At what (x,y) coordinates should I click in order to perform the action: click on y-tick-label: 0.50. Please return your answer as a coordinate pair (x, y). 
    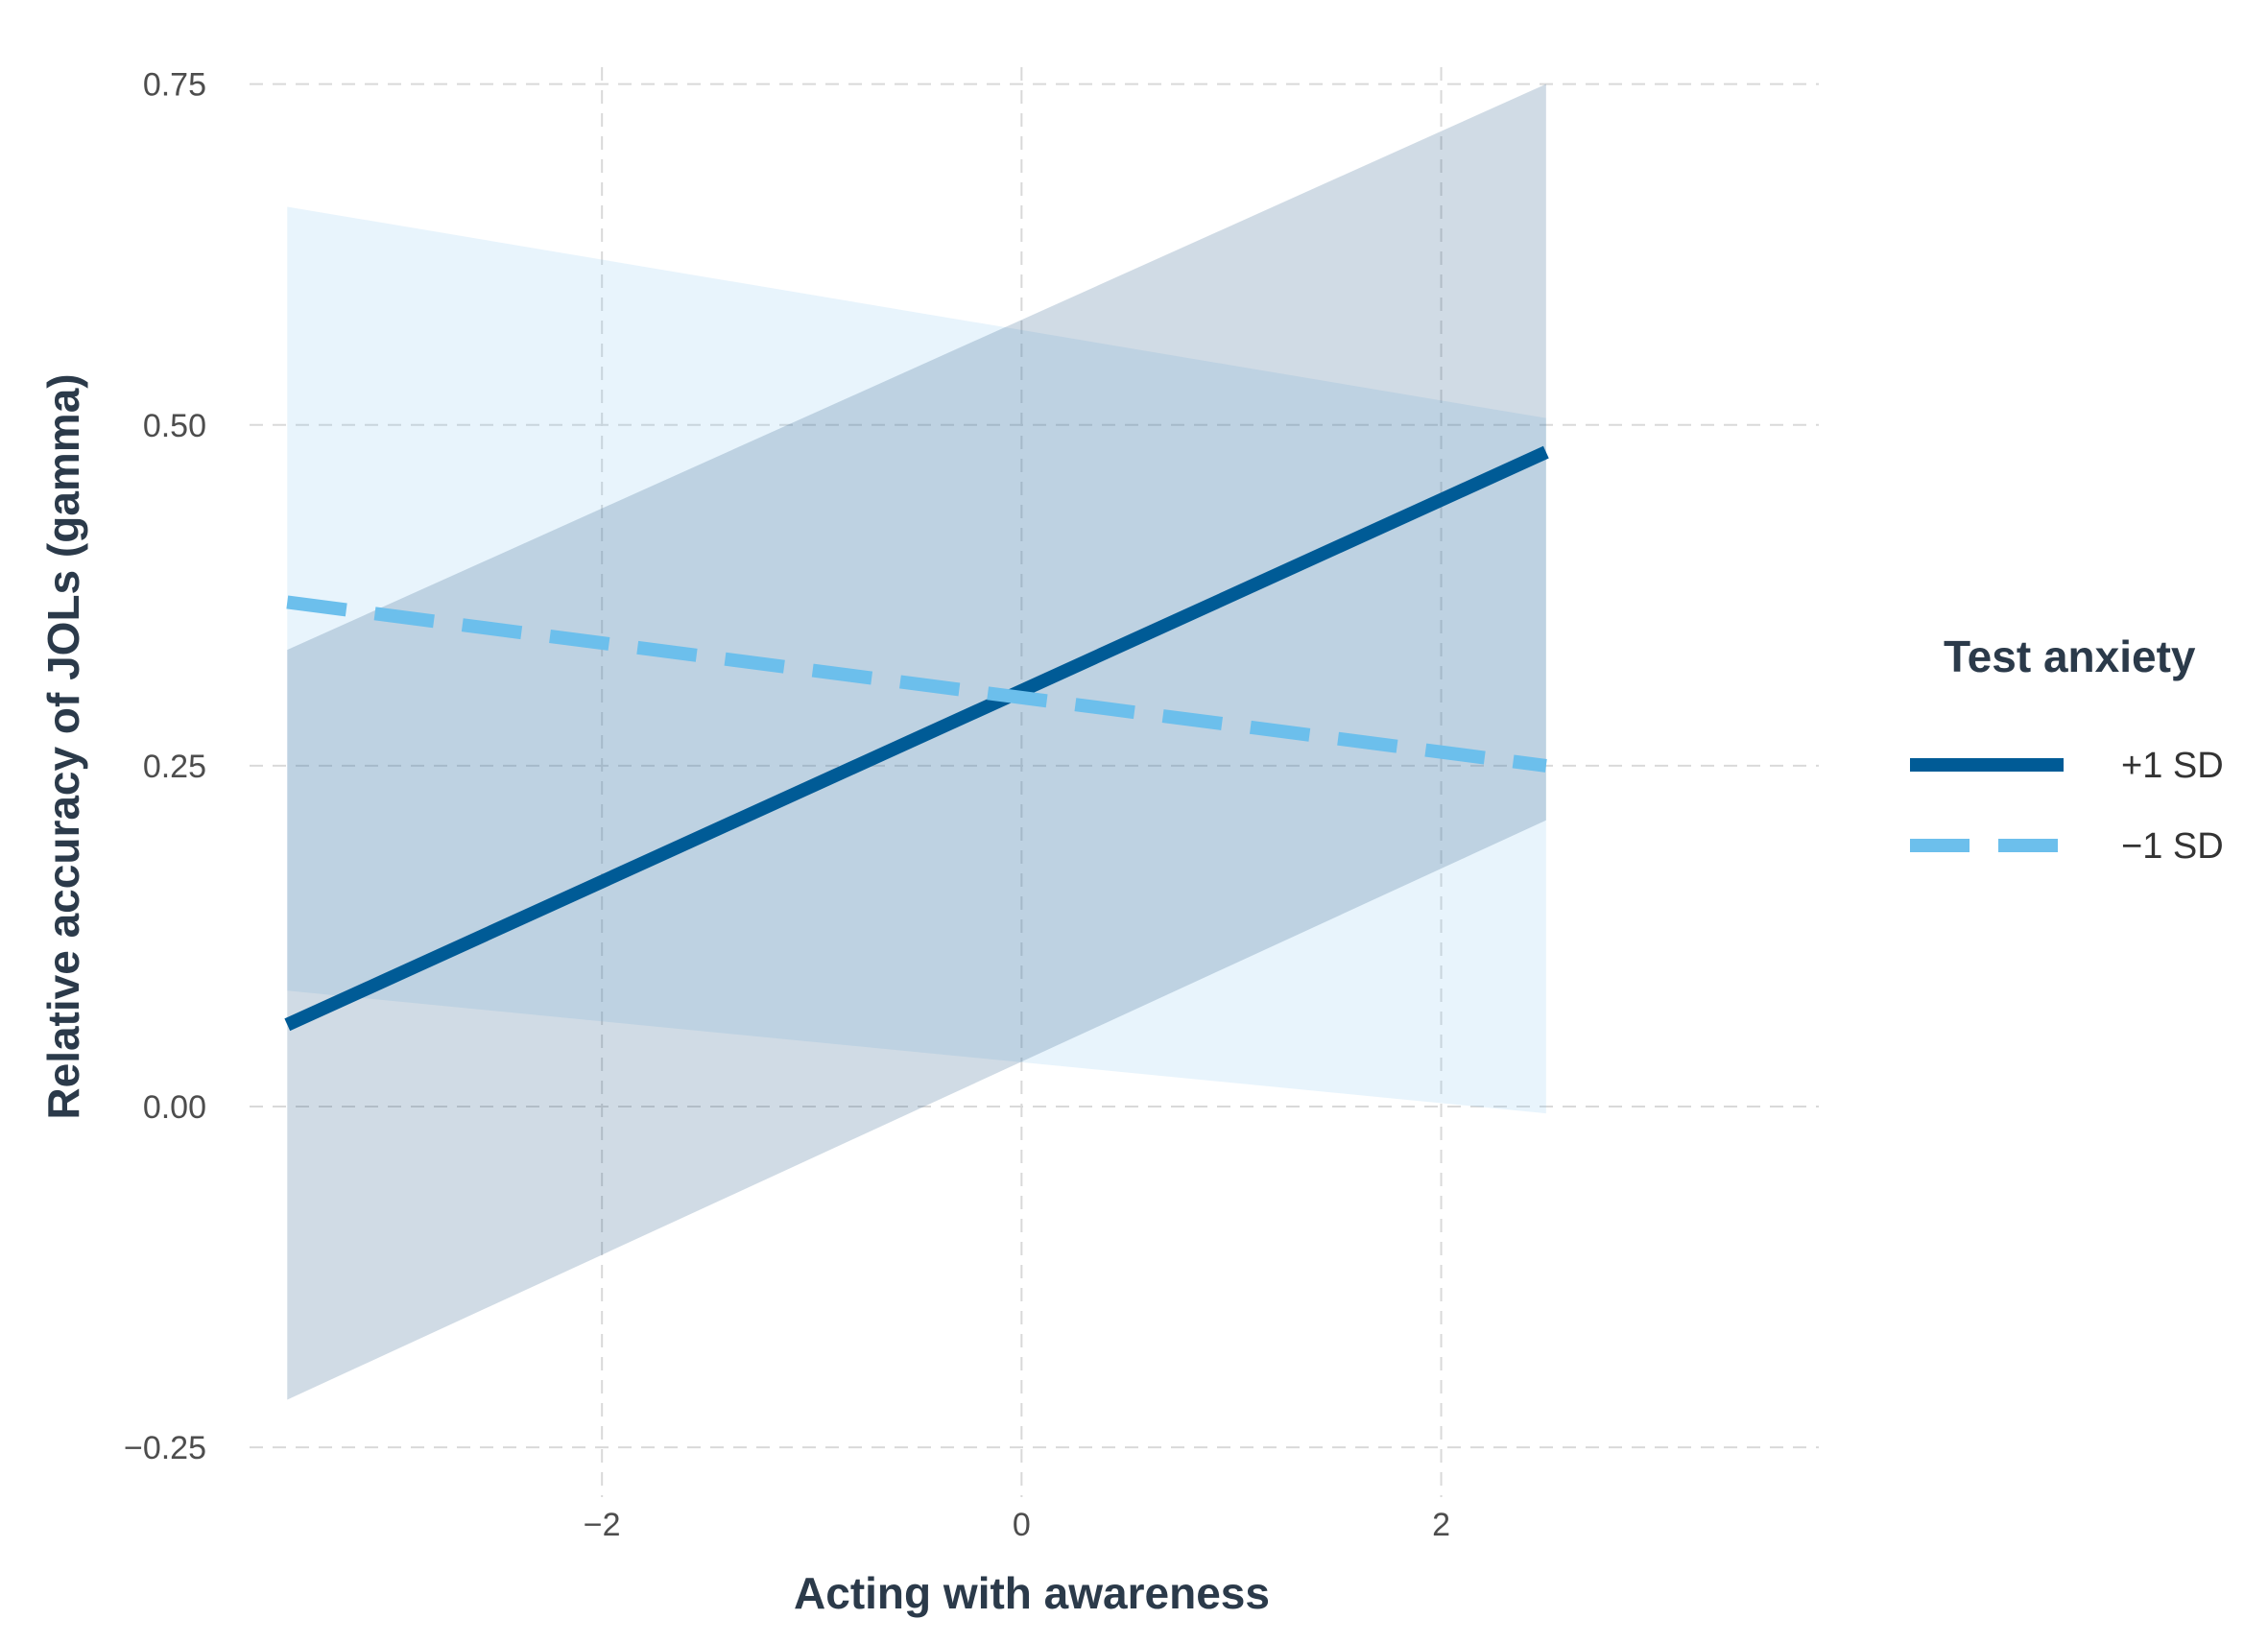
    Looking at the image, I should click on (174, 426).